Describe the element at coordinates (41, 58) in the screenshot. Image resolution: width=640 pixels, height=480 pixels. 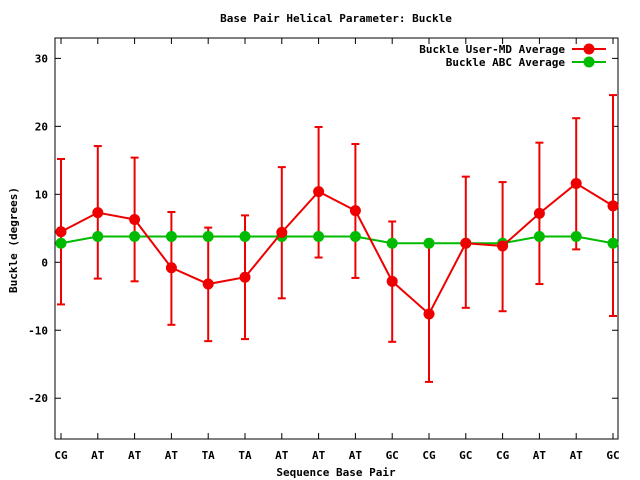
I see `y-tick-label: 30` at that location.